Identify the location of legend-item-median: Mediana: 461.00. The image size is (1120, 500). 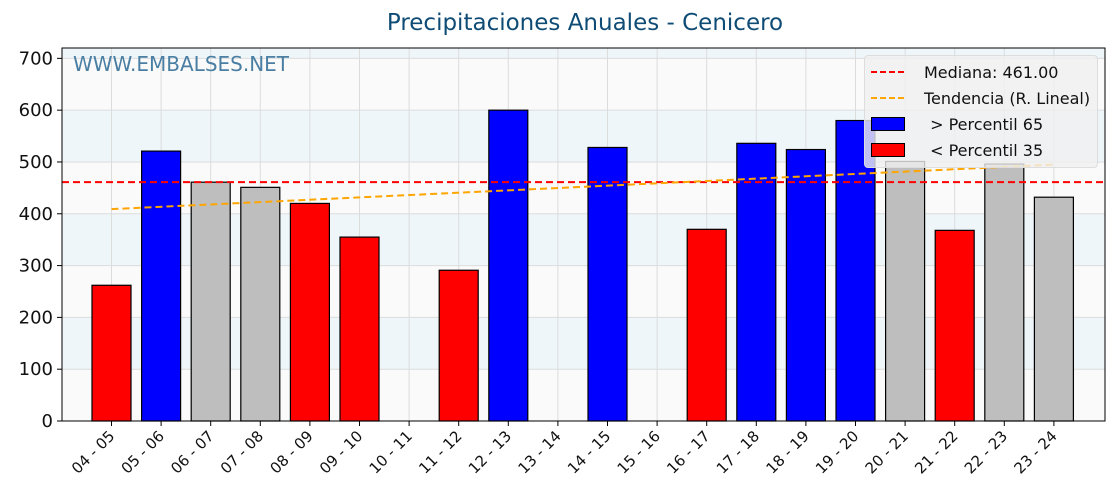
(961, 72).